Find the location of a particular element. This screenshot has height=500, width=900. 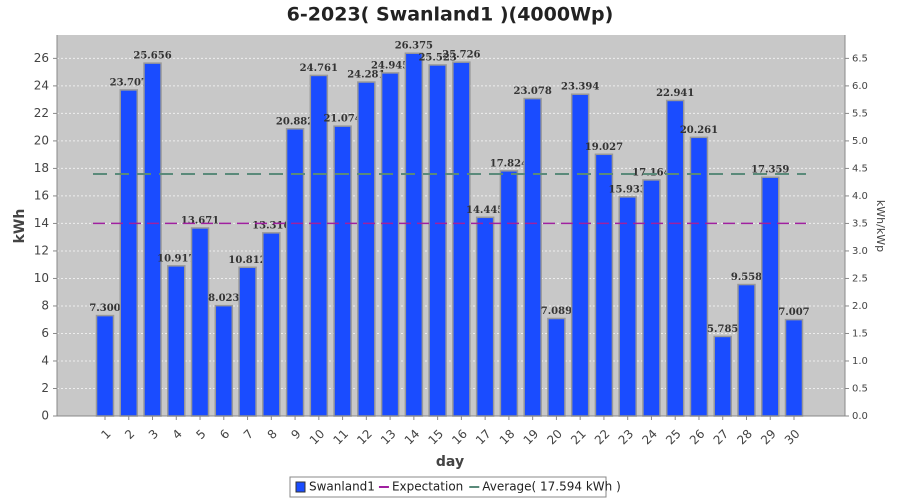

x-tick-label: 6 is located at coordinates (224, 434).